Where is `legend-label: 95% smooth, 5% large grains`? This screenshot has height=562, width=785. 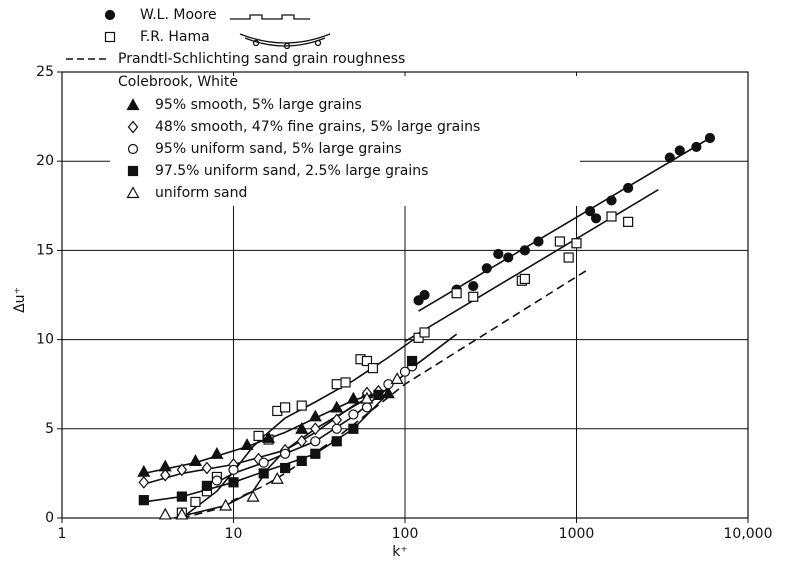
legend-label: 95% smooth, 5% large grains is located at coordinates (258, 105).